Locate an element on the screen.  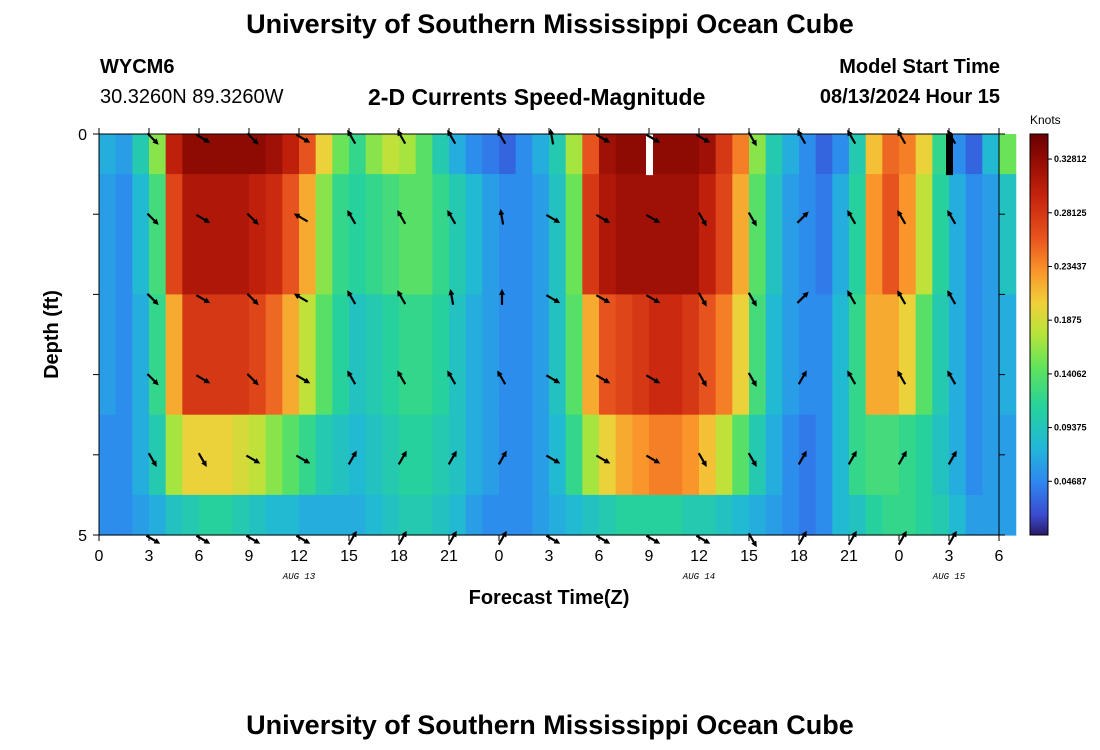
x-tick-label: 18 is located at coordinates (799, 556).